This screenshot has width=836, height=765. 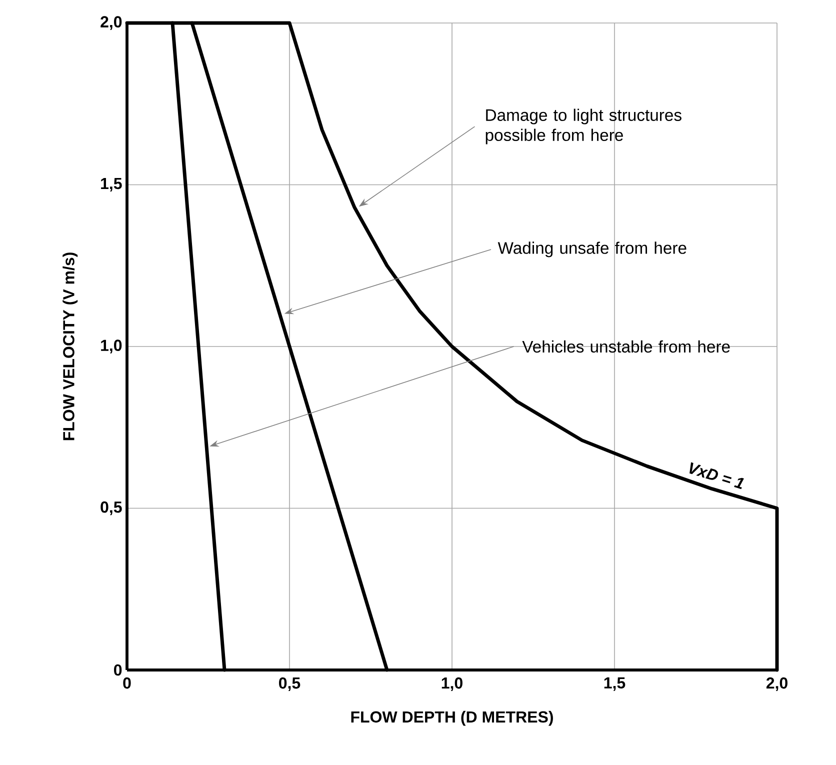 What do you see at coordinates (452, 718) in the screenshot?
I see `x-axis-title: FLOW DEPTH (D METRES)` at bounding box center [452, 718].